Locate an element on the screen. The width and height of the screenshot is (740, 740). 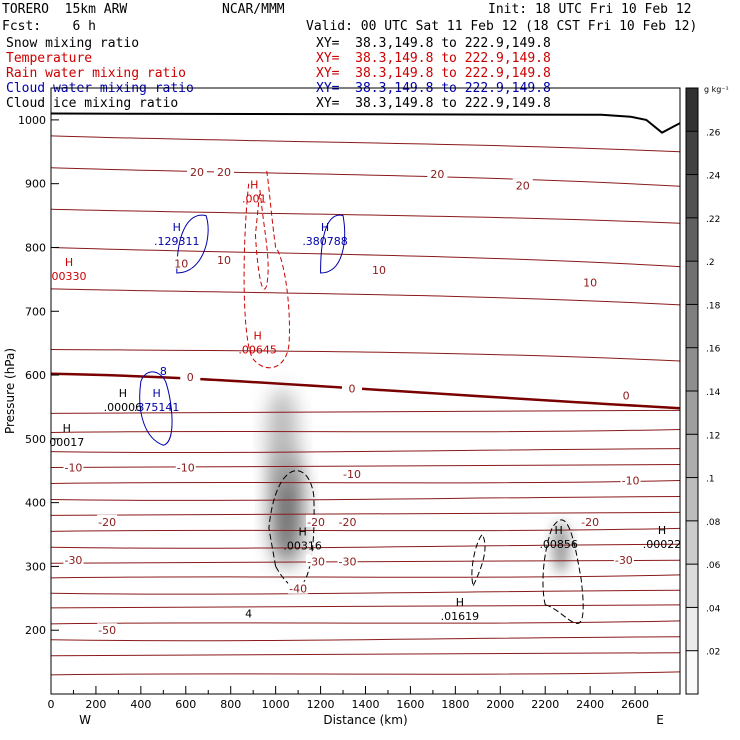
cloudwater-contour is located at coordinates (192, 244).